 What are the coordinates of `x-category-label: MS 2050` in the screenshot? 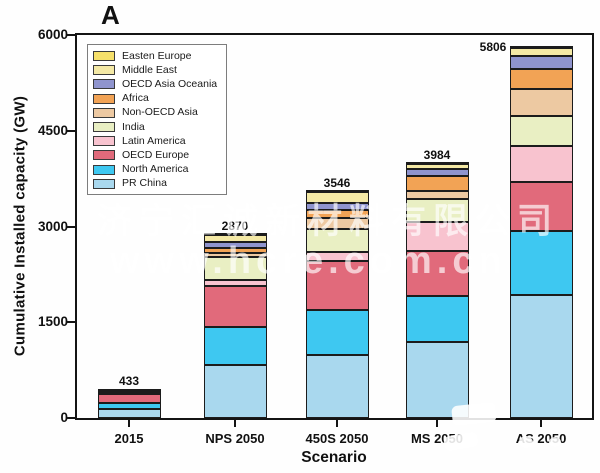 It's located at (437, 438).